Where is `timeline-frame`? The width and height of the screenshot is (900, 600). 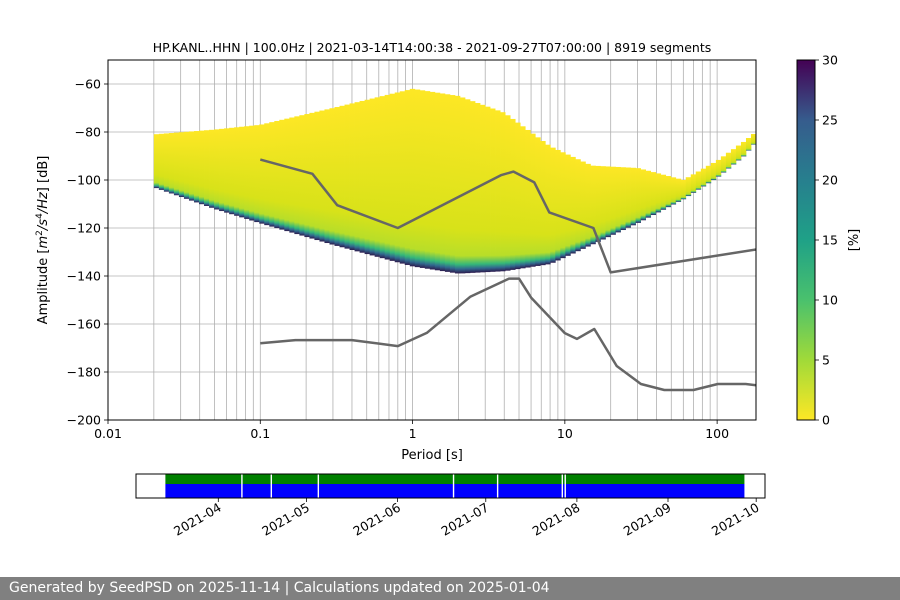 timeline-frame is located at coordinates (450, 486).